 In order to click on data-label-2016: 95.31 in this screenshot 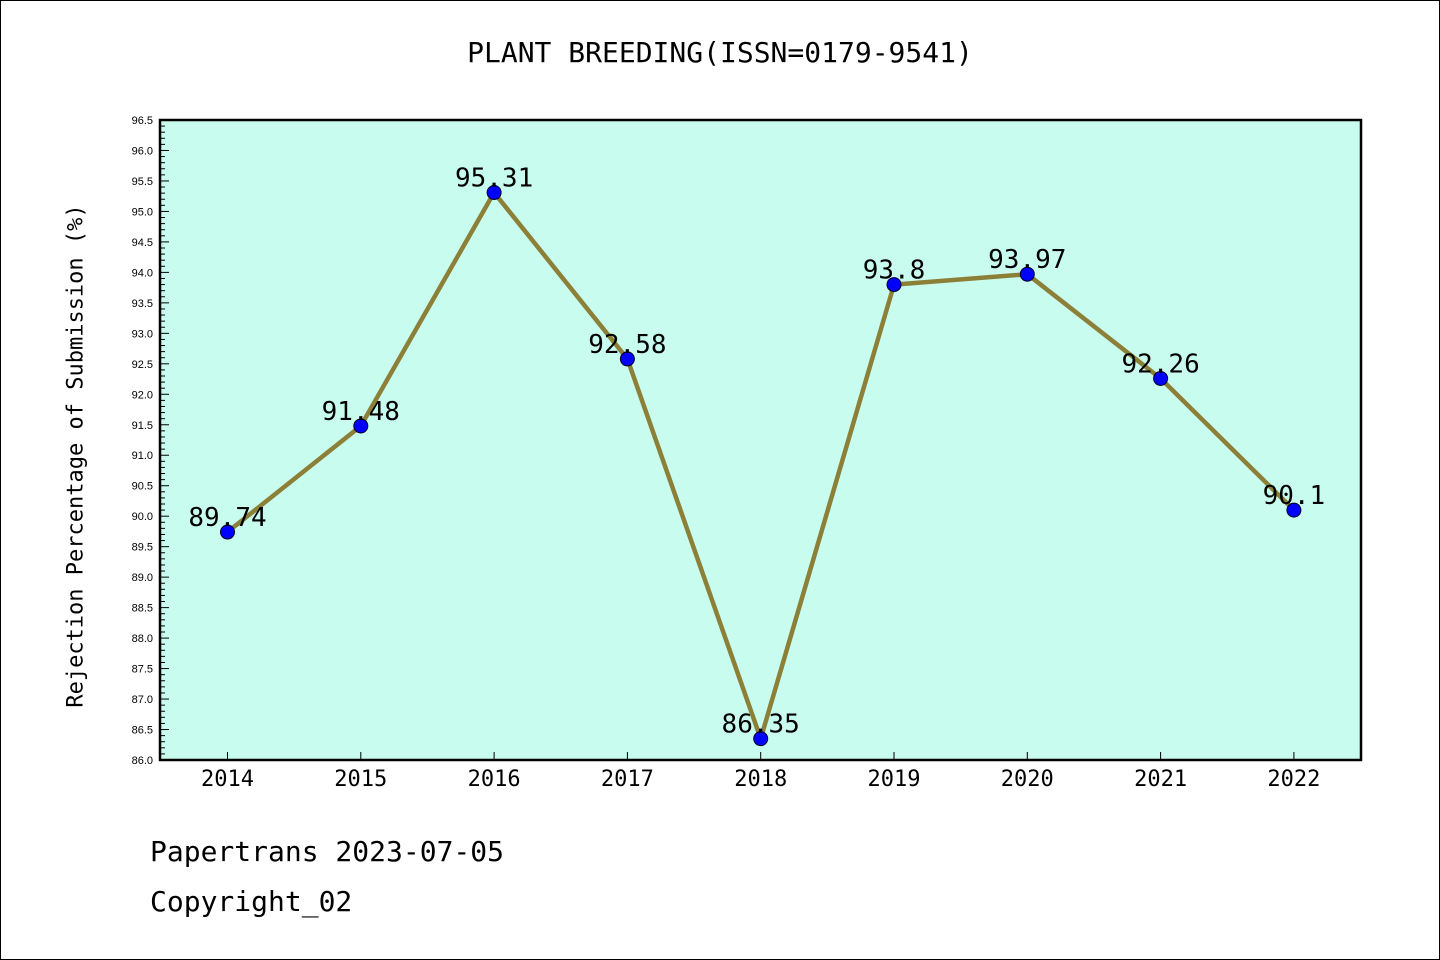, I will do `click(494, 179)`.